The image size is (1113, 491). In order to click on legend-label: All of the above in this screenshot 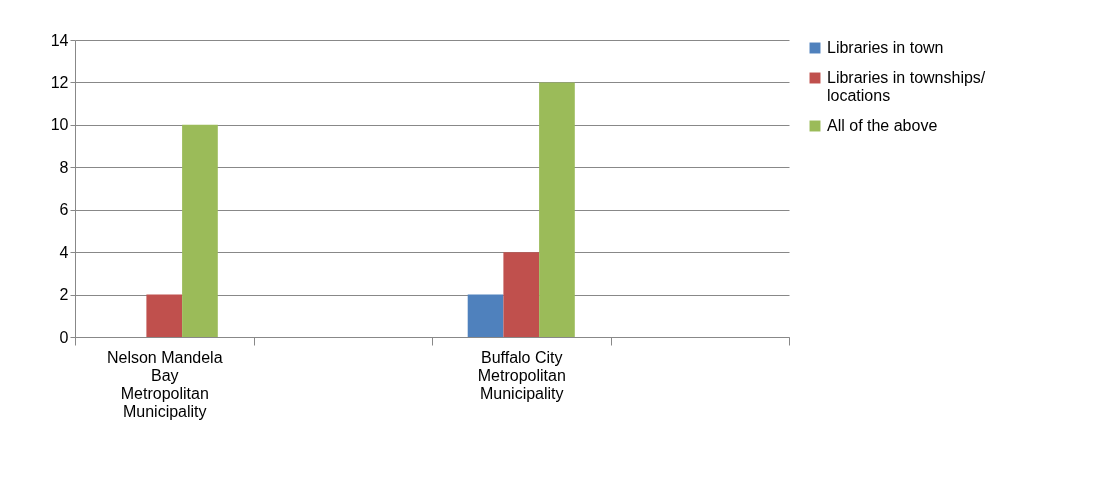, I will do `click(882, 125)`.